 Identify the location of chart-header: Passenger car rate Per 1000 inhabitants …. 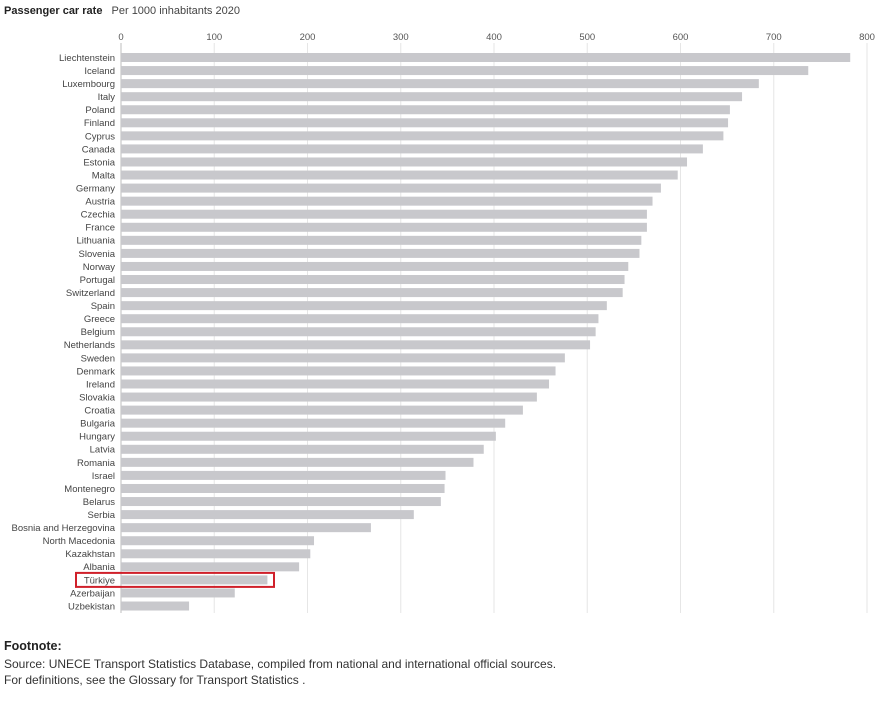
(122, 11).